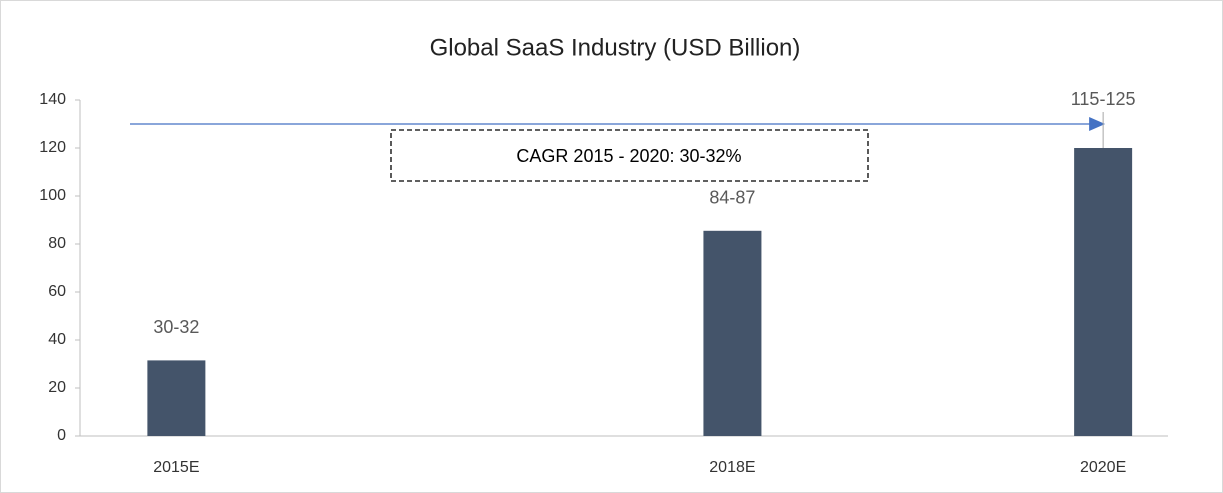 Image resolution: width=1223 pixels, height=493 pixels. What do you see at coordinates (1097, 124) in the screenshot?
I see `cagr-arrowhead` at bounding box center [1097, 124].